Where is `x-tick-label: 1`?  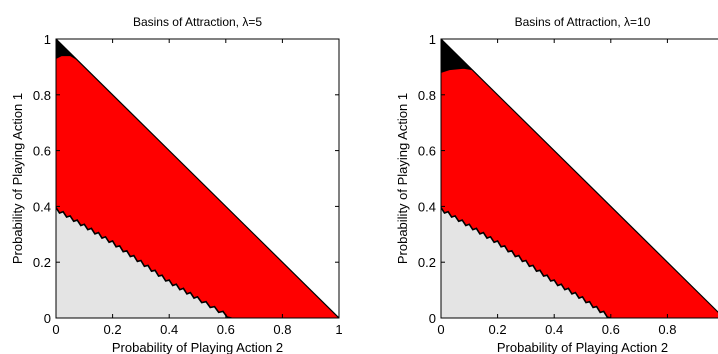
x-tick-label: 1 is located at coordinates (338, 329).